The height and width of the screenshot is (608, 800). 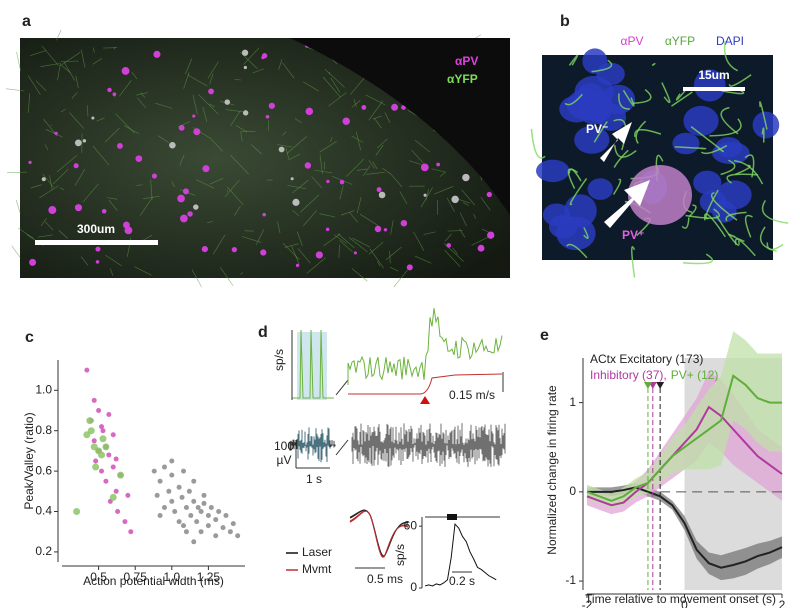 I want to click on legend-label: ACtx Excitatory (173), so click(x=646, y=359).